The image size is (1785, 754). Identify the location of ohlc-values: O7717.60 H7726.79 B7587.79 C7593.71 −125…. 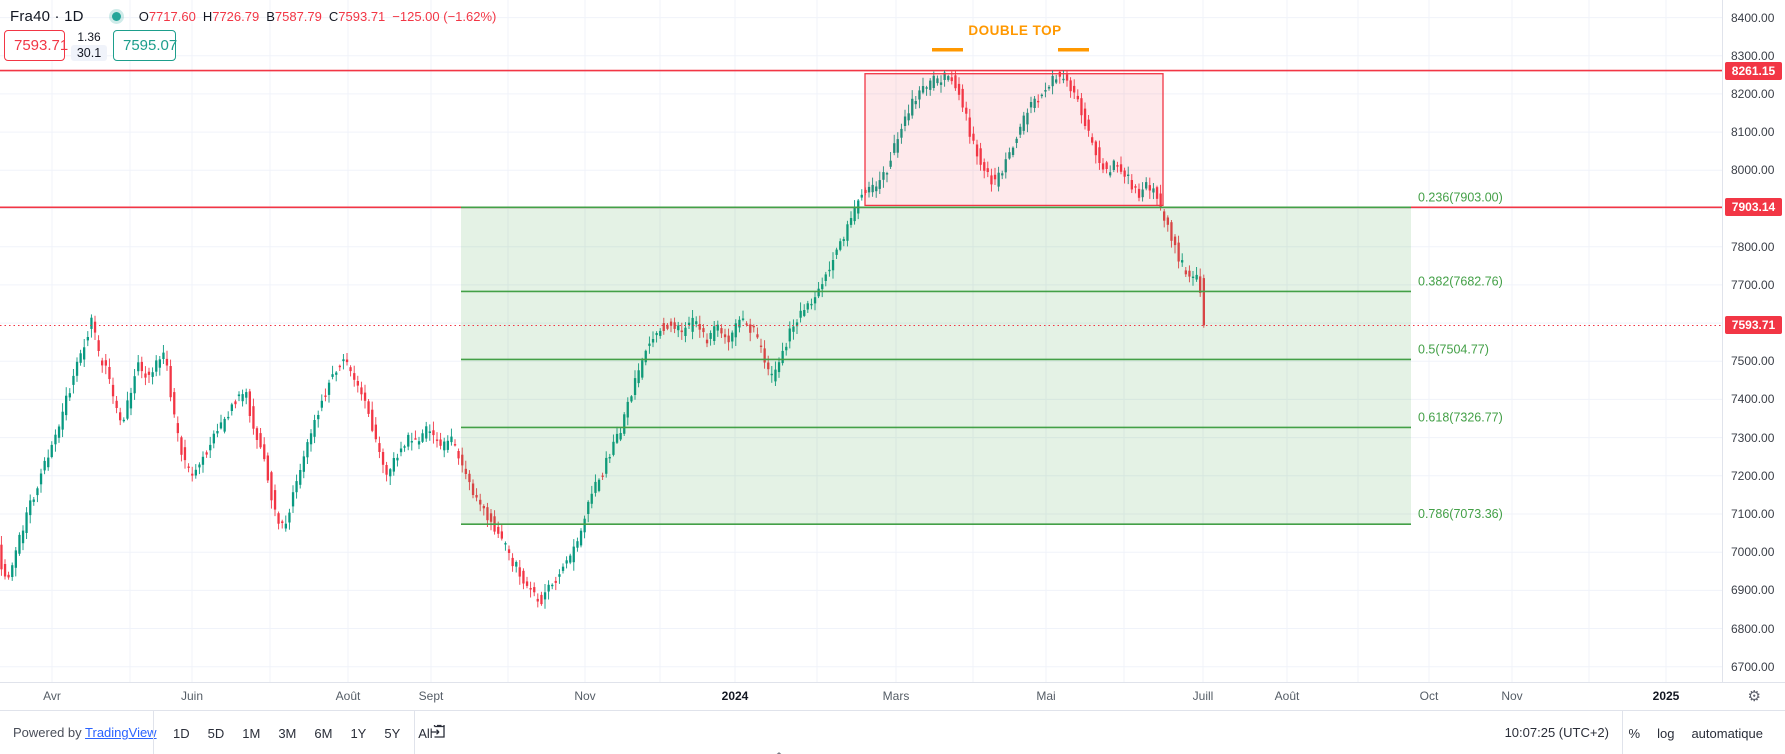
(318, 16).